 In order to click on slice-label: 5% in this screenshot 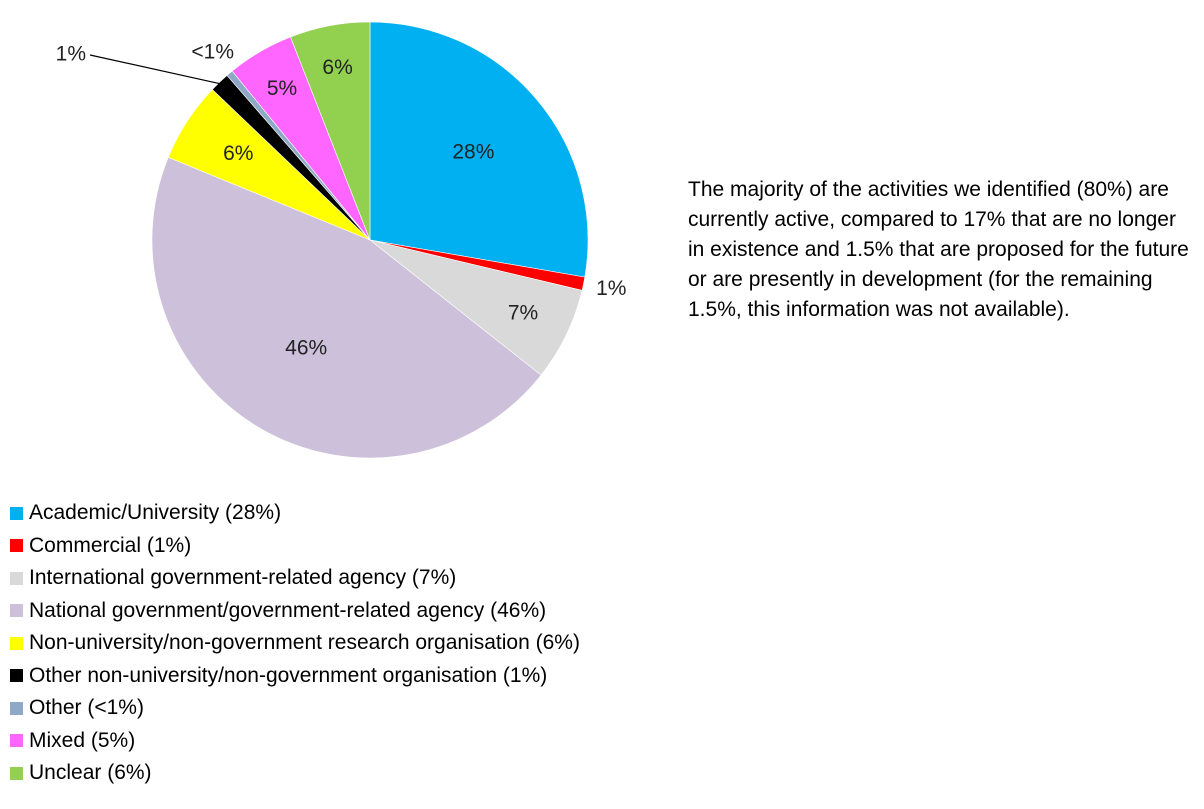, I will do `click(282, 88)`.